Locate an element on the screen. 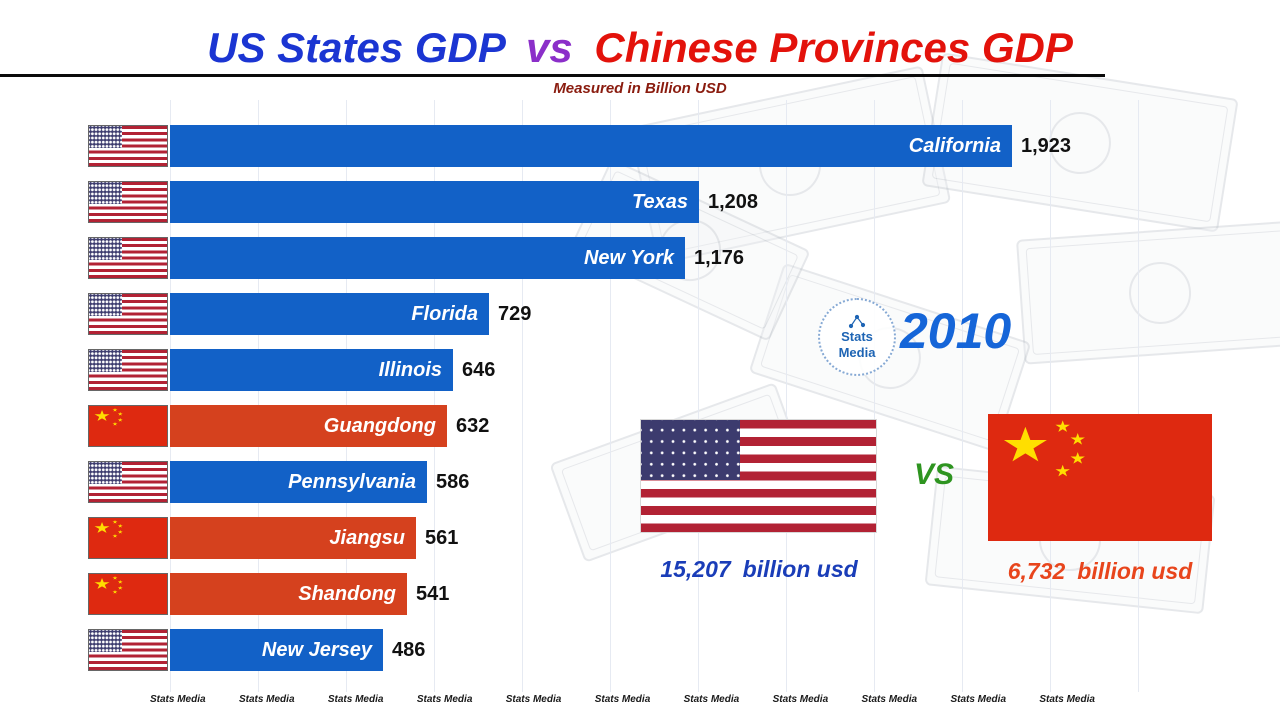  molecule-icon is located at coordinates (857, 322).